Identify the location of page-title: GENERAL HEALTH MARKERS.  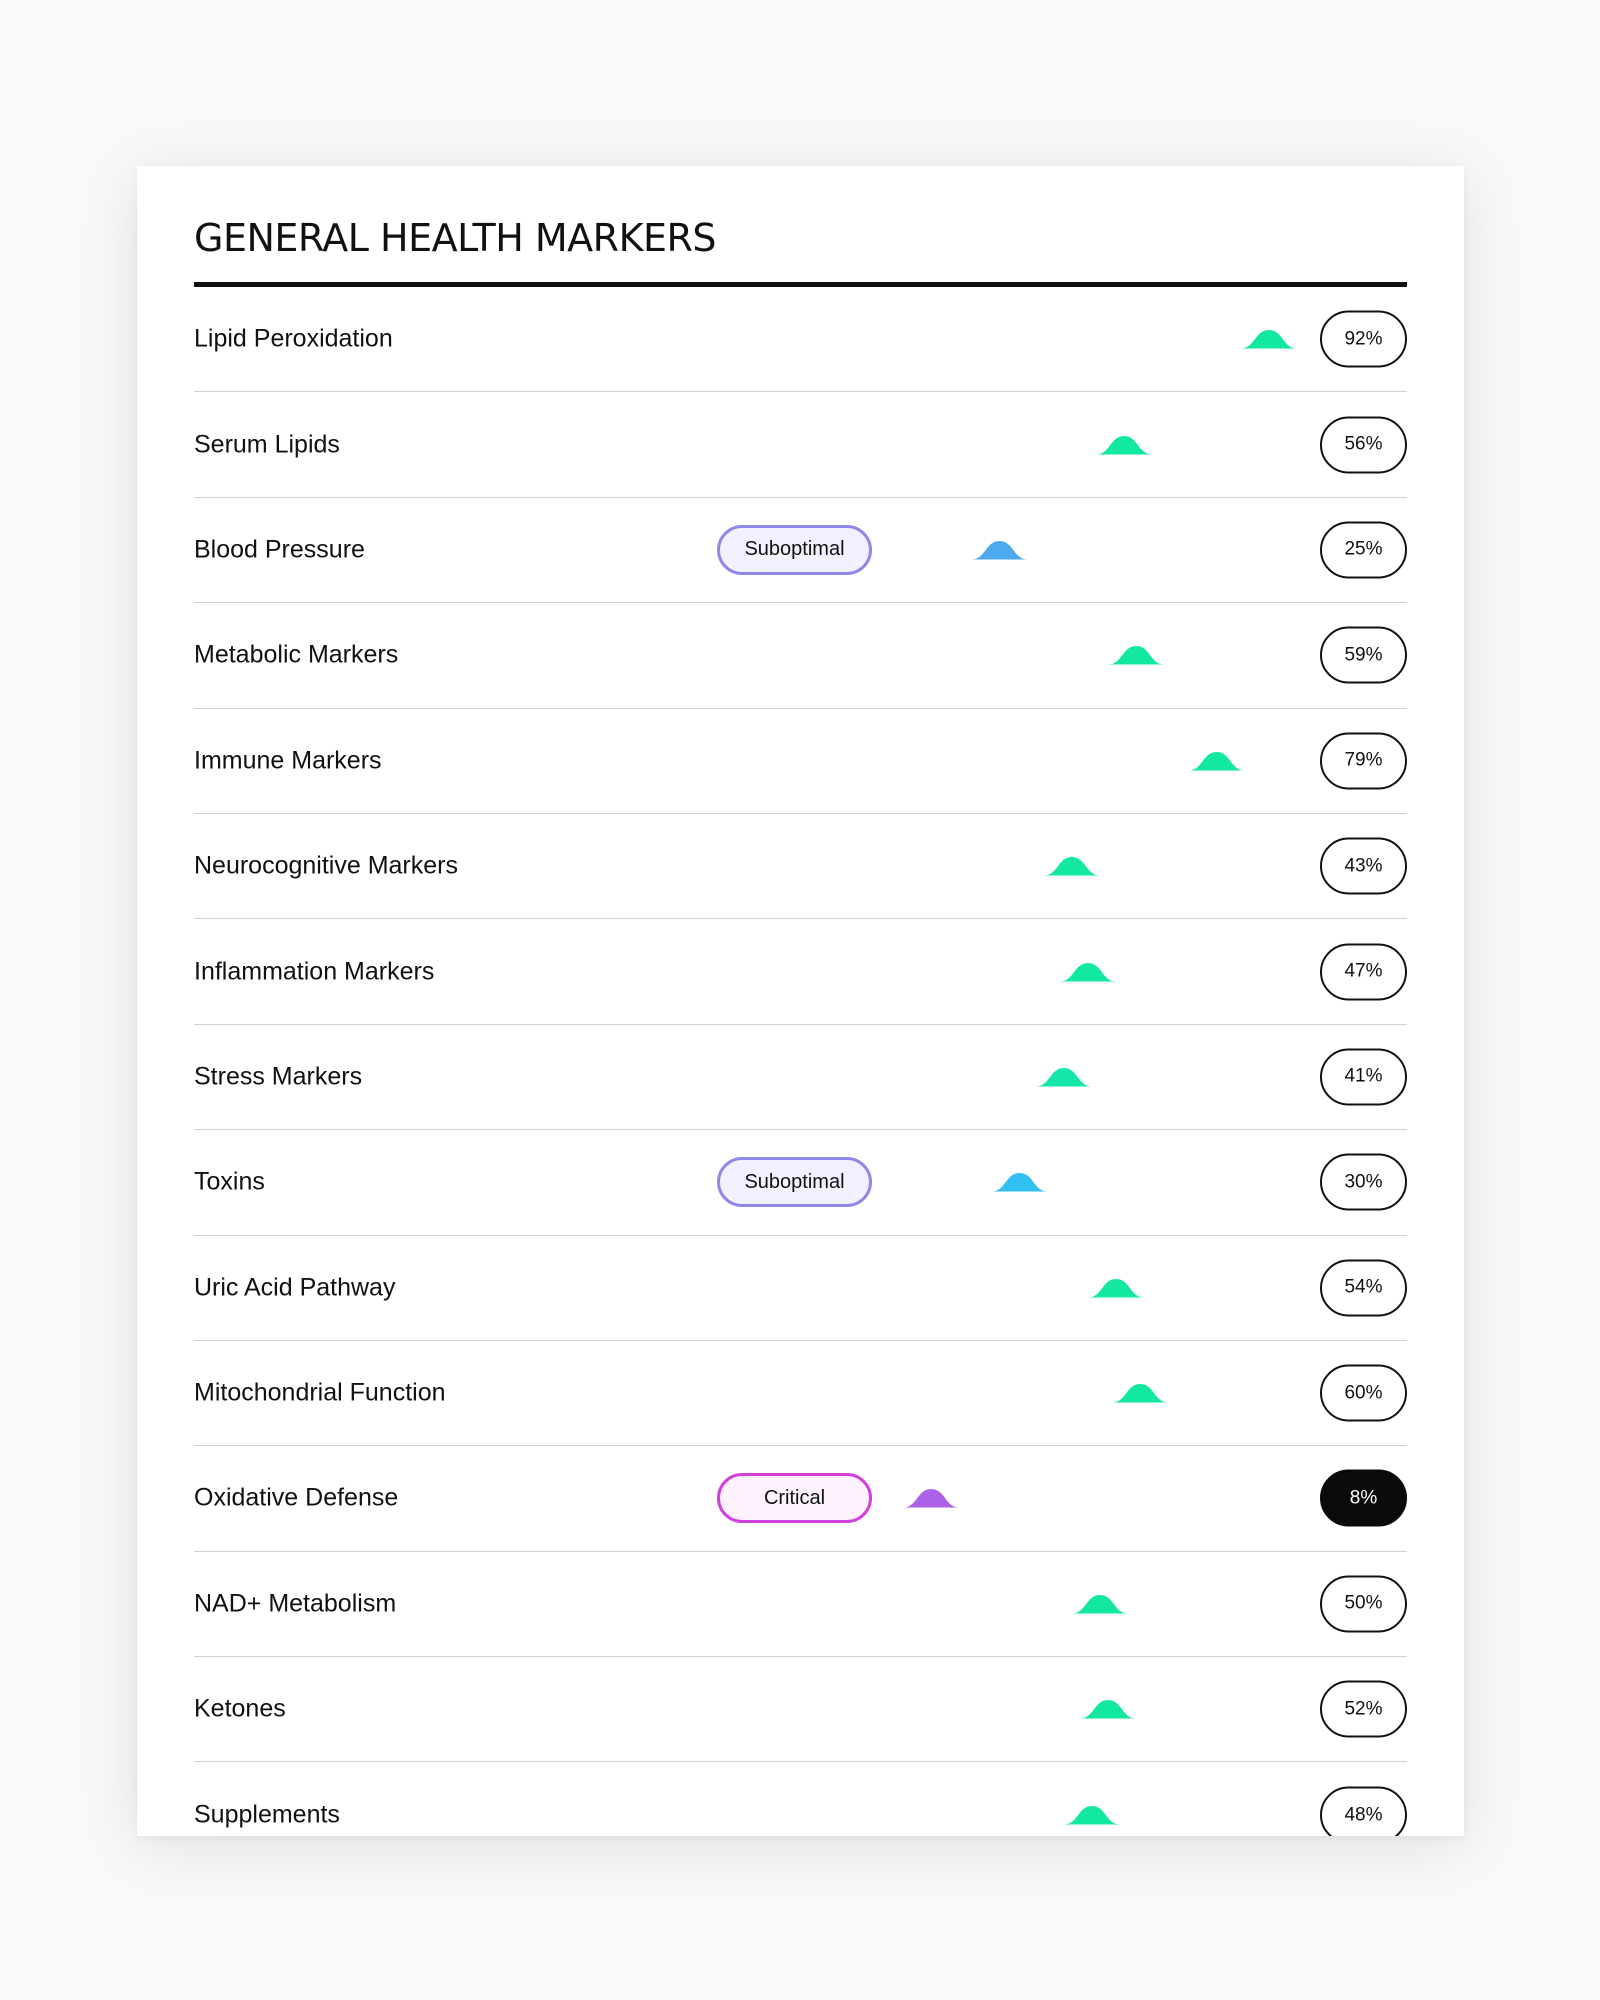
(455, 238).